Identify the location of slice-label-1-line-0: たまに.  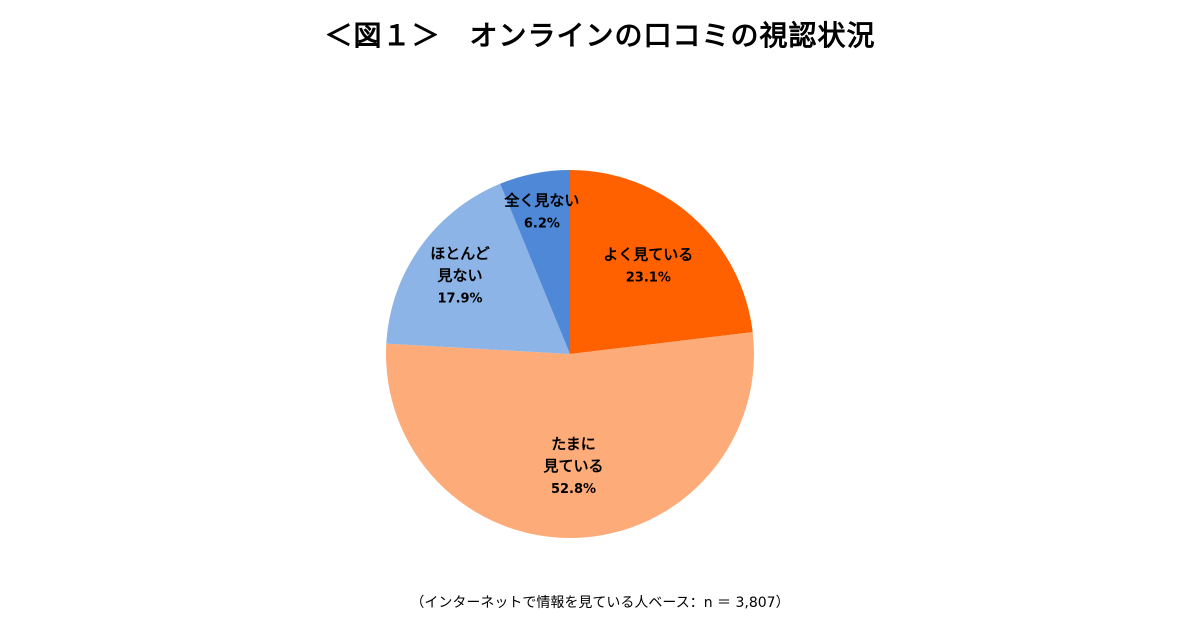
(573, 444).